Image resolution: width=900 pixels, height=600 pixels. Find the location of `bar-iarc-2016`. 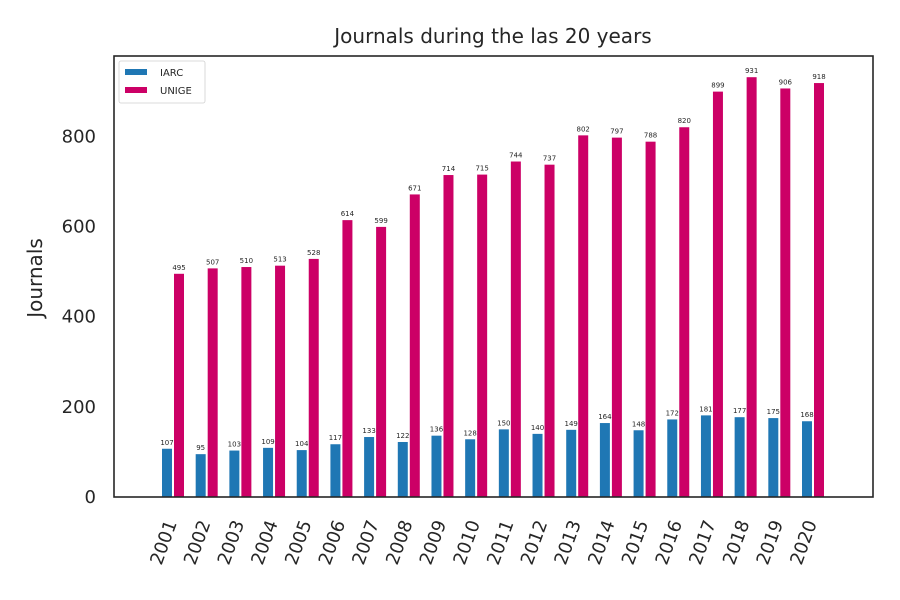

bar-iarc-2016 is located at coordinates (672, 458).